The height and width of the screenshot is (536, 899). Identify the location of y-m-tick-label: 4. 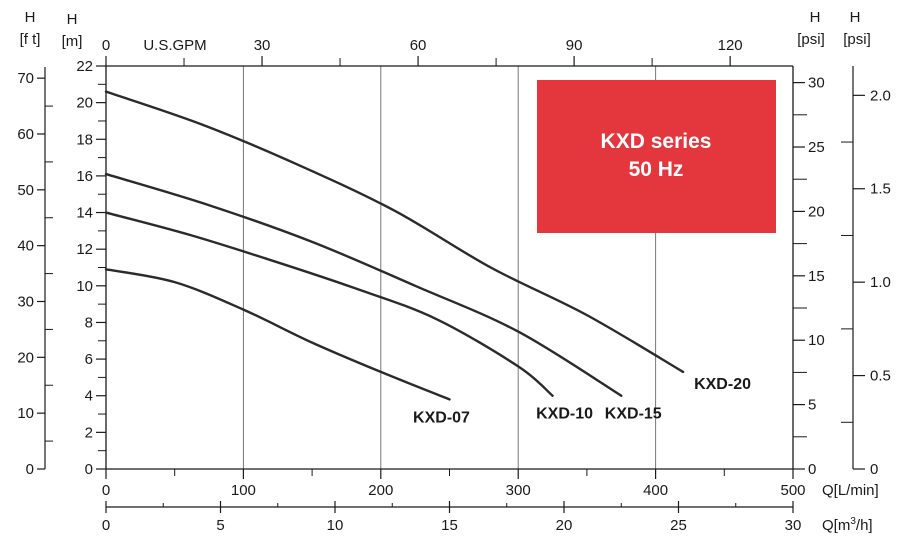
(89, 396).